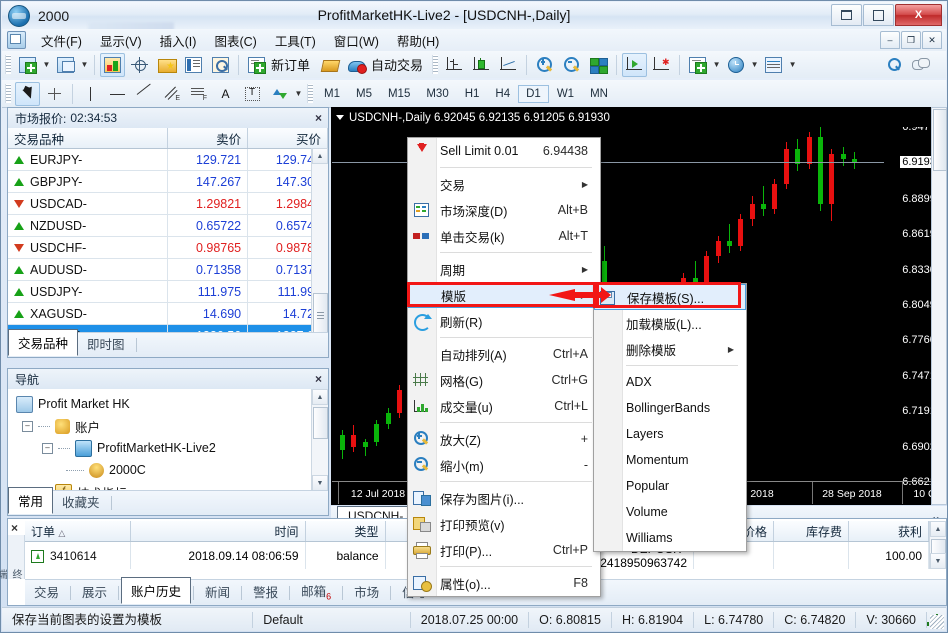  Describe the element at coordinates (345, 531) in the screenshot. I see `col-type: 类型` at that location.